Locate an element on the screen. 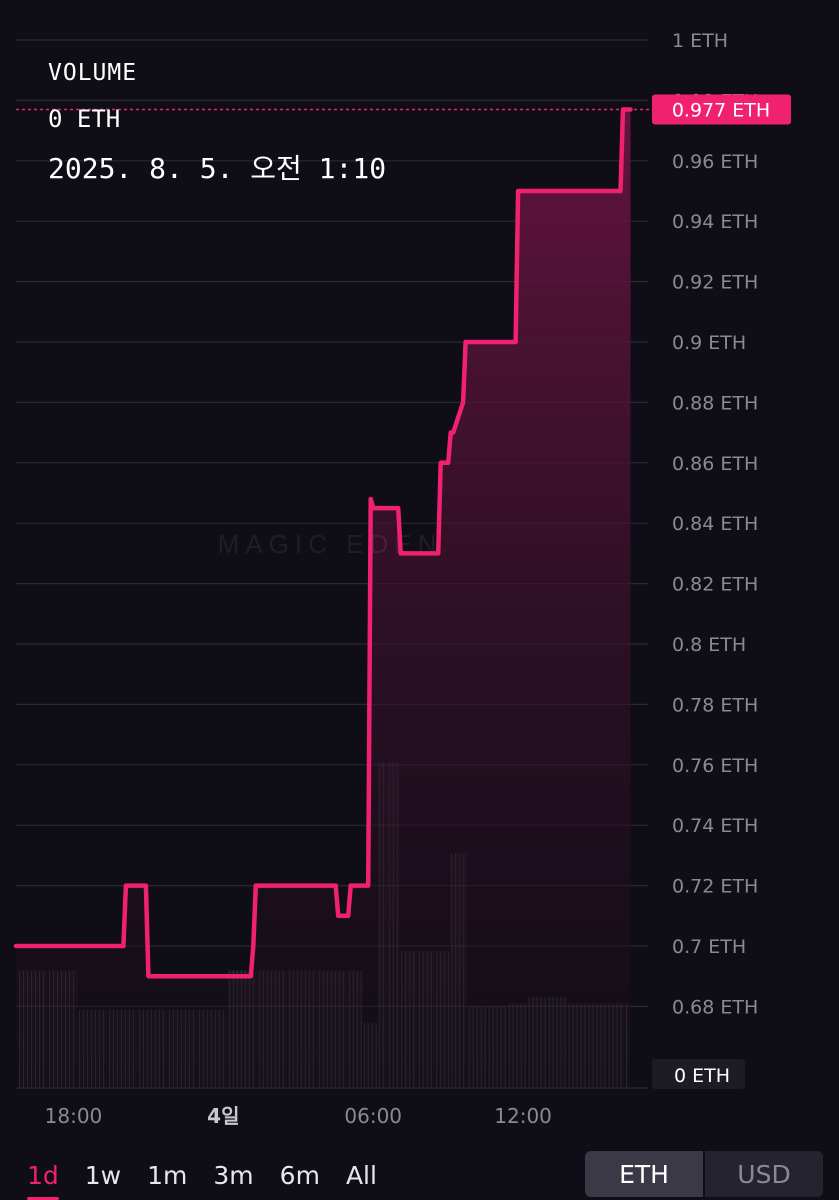  y-tick-label: 0.84 ETH is located at coordinates (715, 524).